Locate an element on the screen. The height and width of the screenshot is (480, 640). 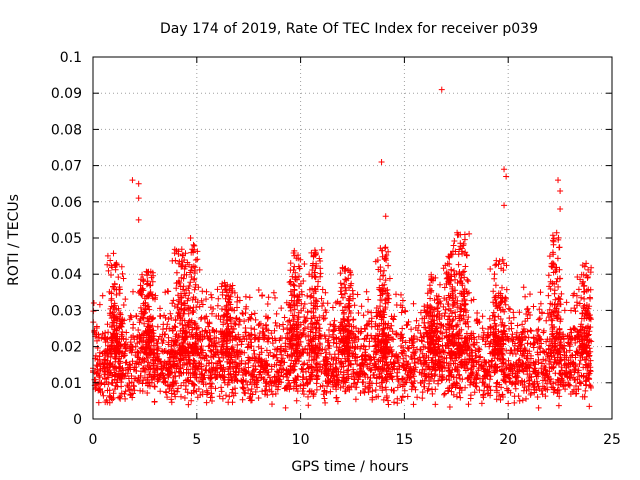
y-tick-label: 0.09 is located at coordinates (66, 94).